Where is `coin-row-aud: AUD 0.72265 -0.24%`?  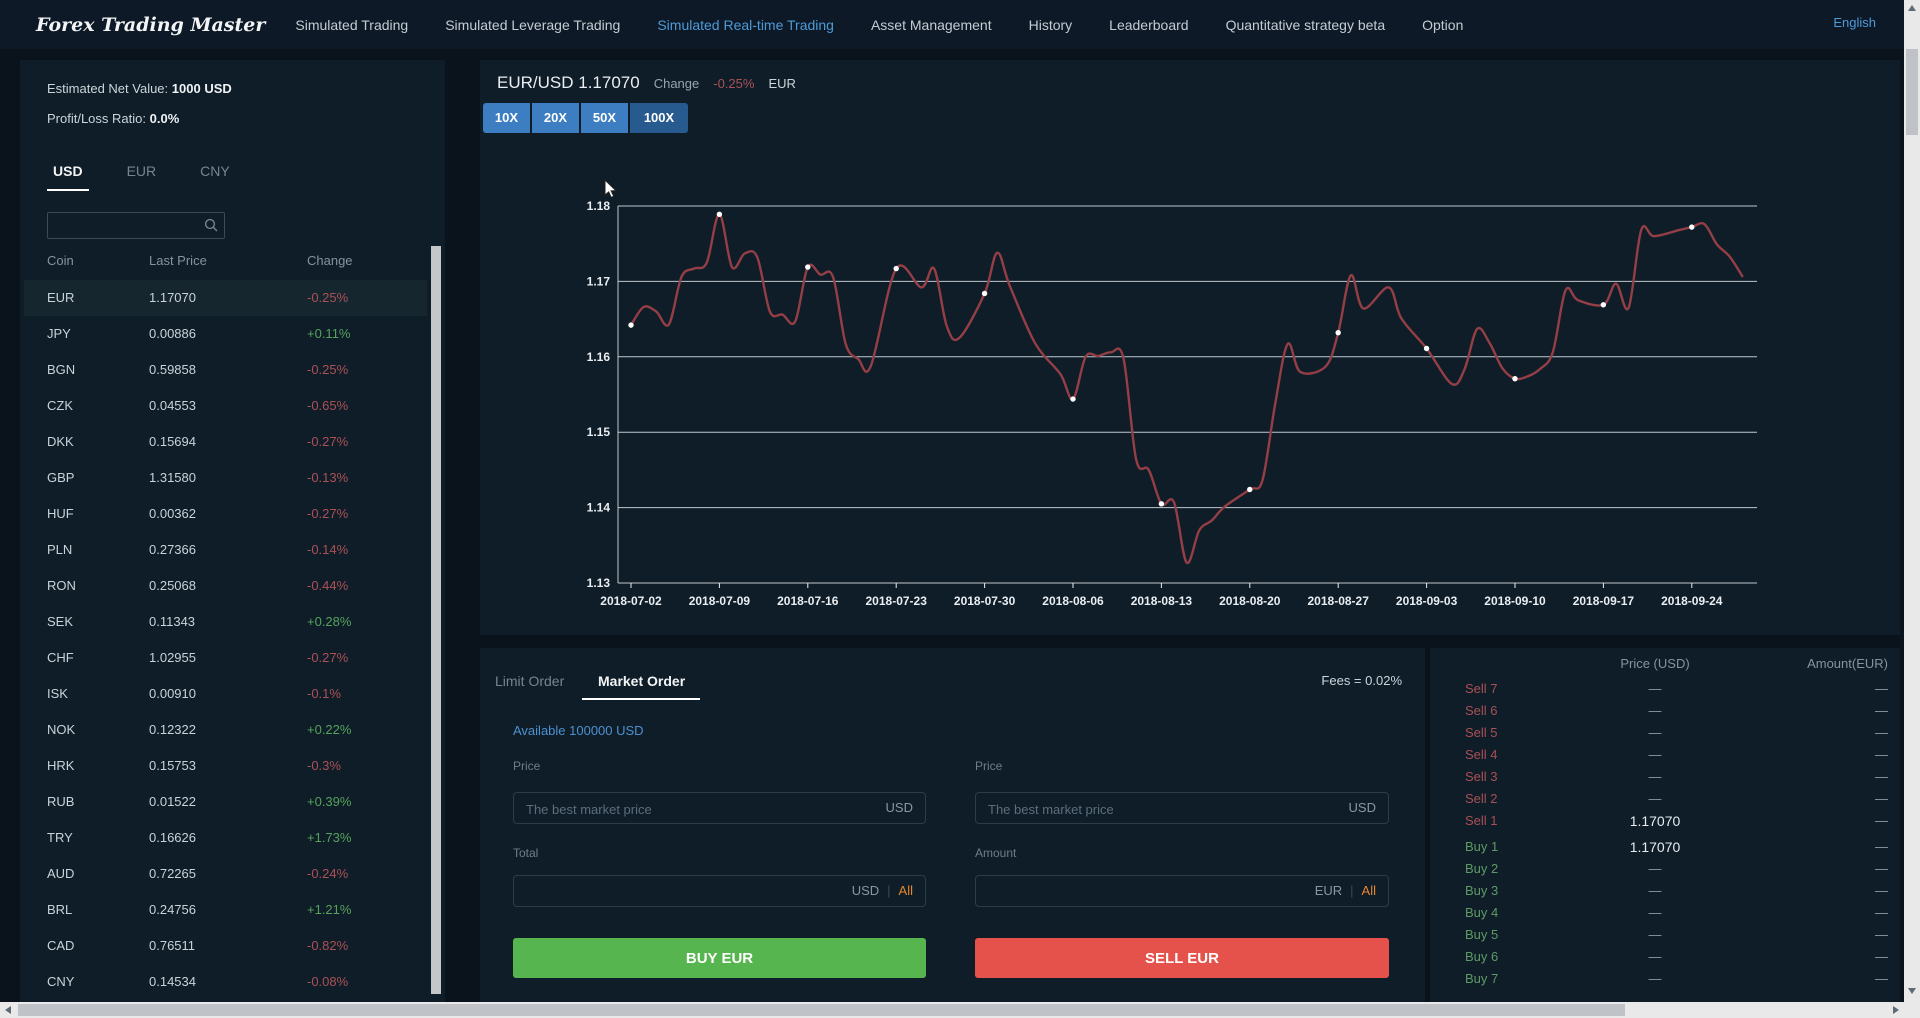 coin-row-aud: AUD 0.72265 -0.24% is located at coordinates (225, 874).